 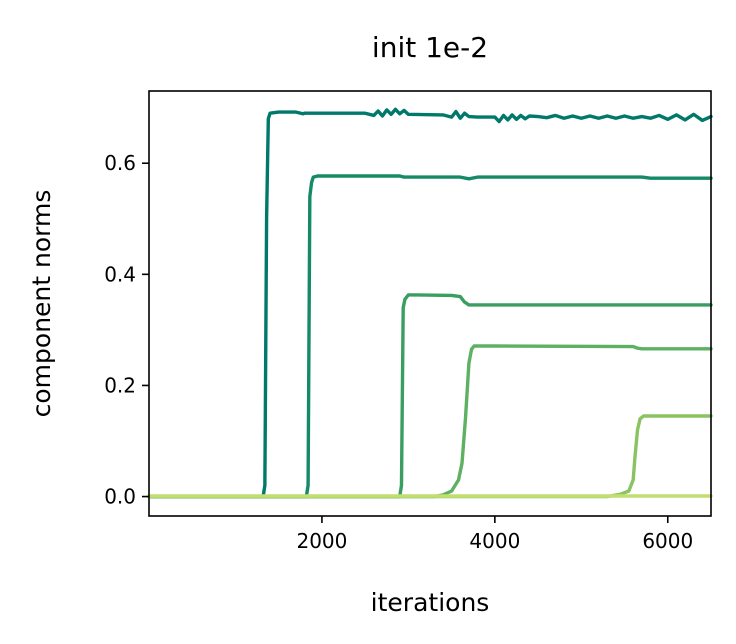 What do you see at coordinates (41, 304) in the screenshot?
I see `y-axis-label: component norms` at bounding box center [41, 304].